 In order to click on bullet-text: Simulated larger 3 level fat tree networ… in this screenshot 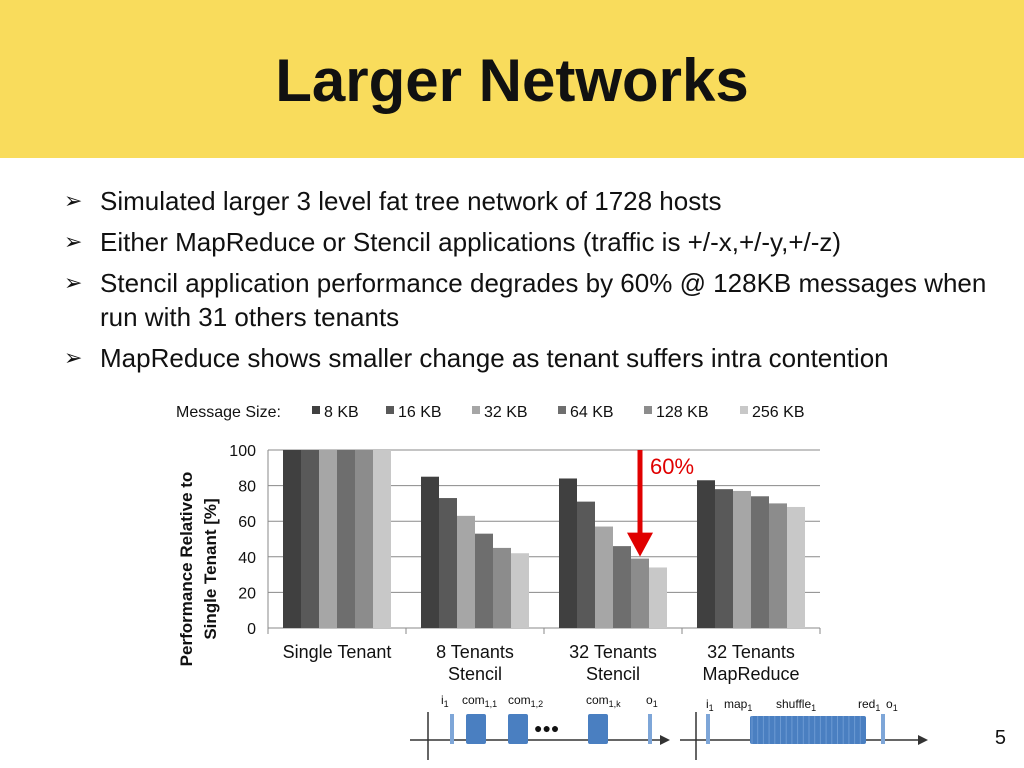, I will do `click(411, 201)`.